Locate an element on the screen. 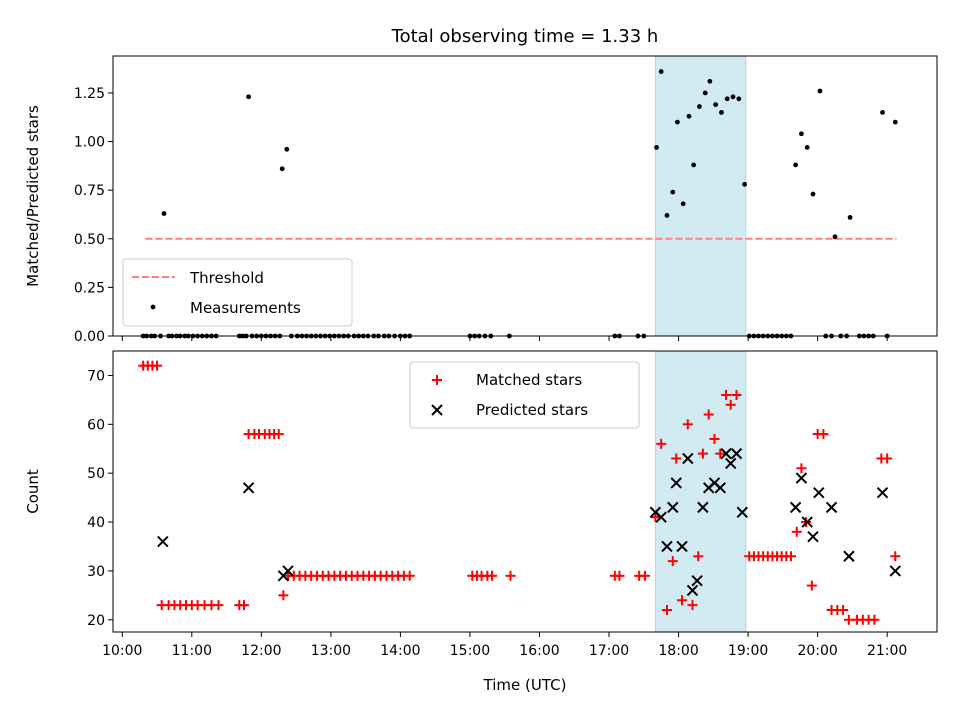 This screenshot has width=960, height=724. count-y-axis-label: Count is located at coordinates (33, 491).